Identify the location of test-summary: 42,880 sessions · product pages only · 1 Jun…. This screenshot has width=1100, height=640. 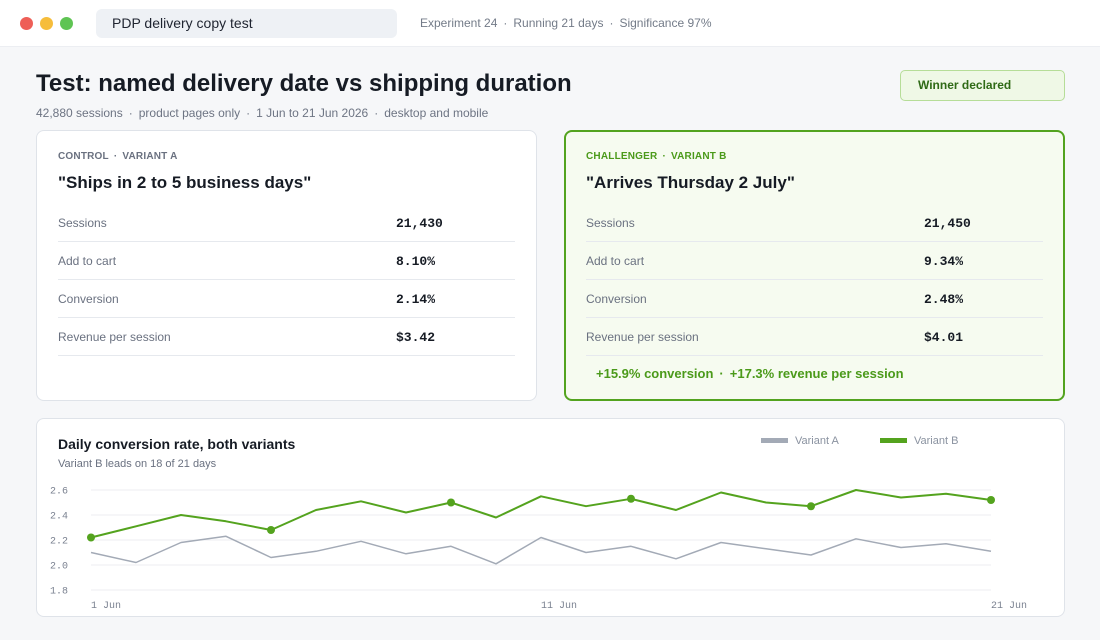
(262, 113).